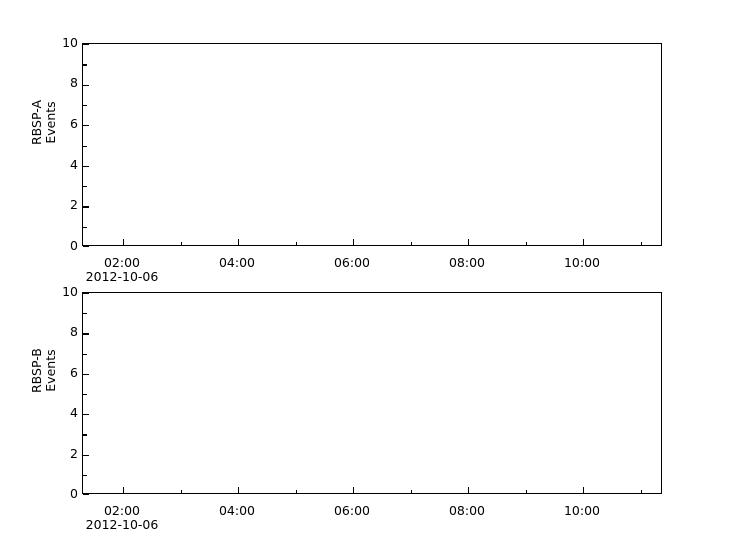 Image resolution: width=732 pixels, height=540 pixels. What do you see at coordinates (74, 164) in the screenshot?
I see `y-tick-label-a-4: 4` at bounding box center [74, 164].